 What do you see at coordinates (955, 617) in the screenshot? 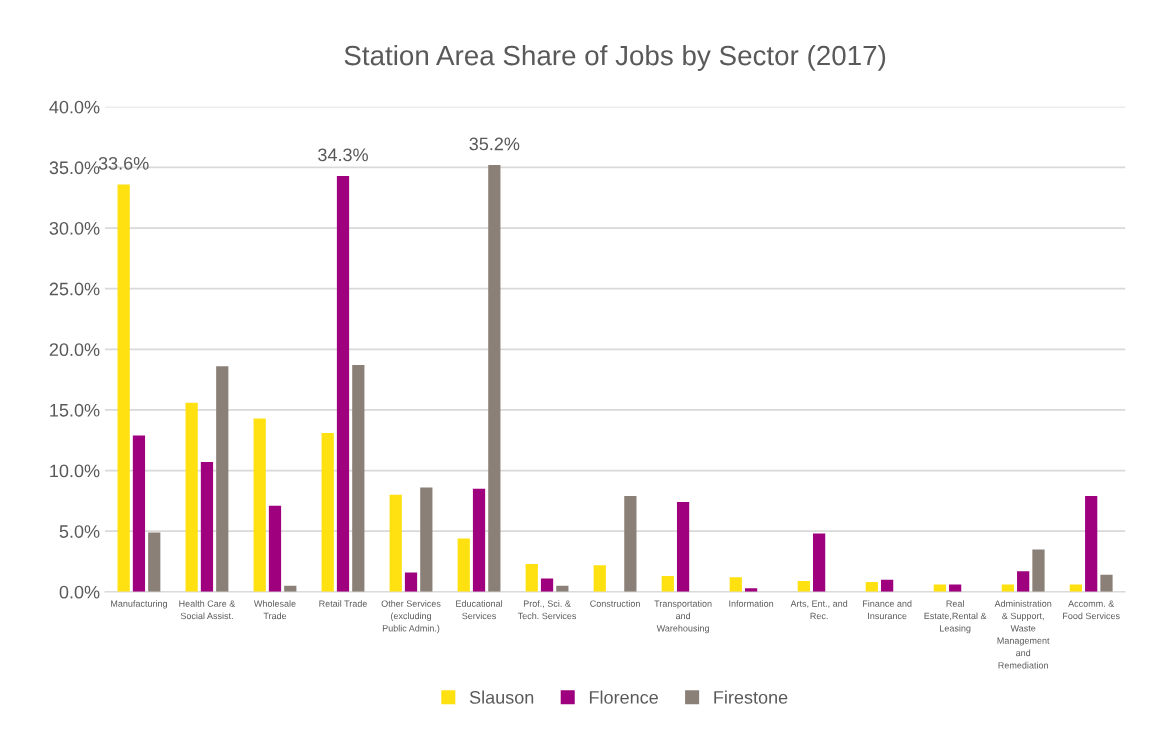
I see `x-tick-label: Real Estate,Rental & Leasing` at bounding box center [955, 617].